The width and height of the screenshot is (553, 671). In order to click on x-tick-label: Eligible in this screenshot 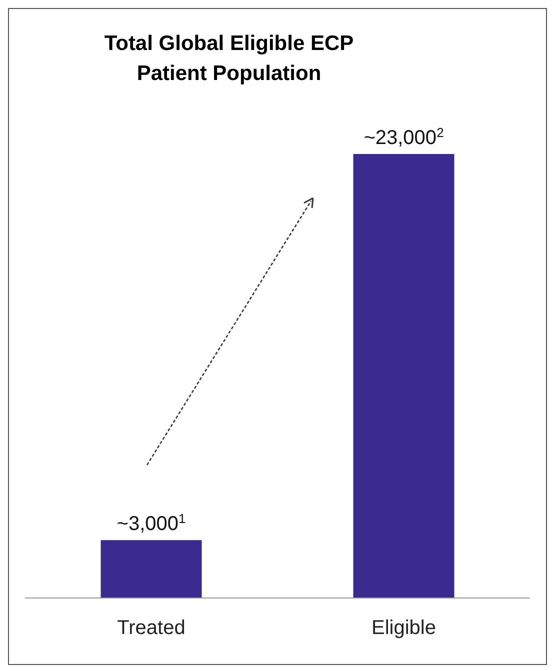, I will do `click(404, 628)`.